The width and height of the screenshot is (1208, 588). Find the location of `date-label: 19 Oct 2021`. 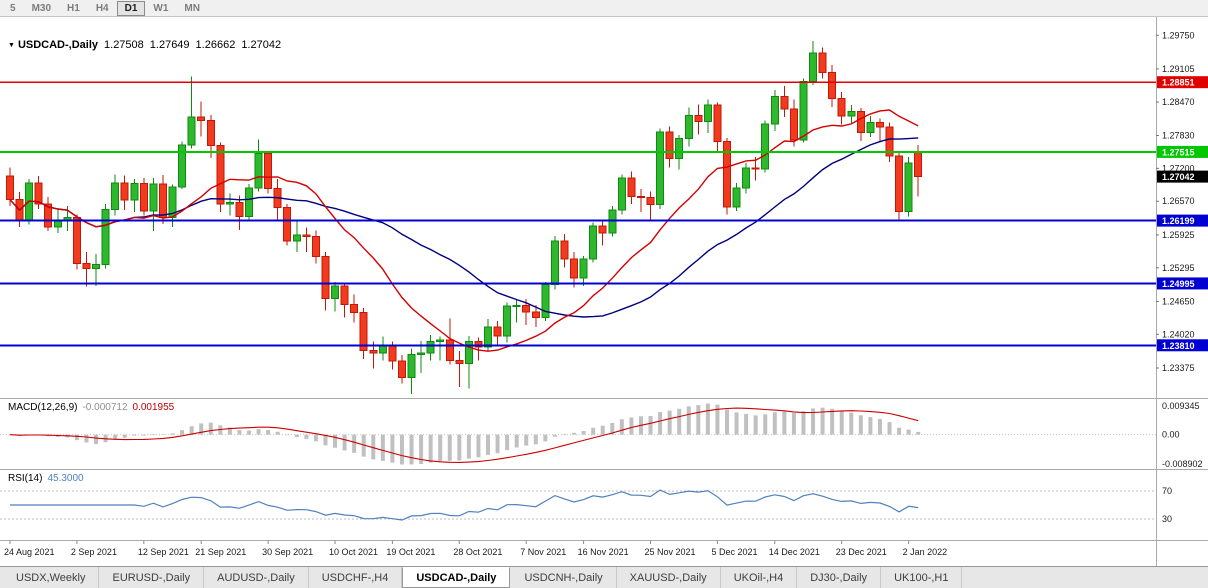

date-label: 19 Oct 2021 is located at coordinates (410, 552).